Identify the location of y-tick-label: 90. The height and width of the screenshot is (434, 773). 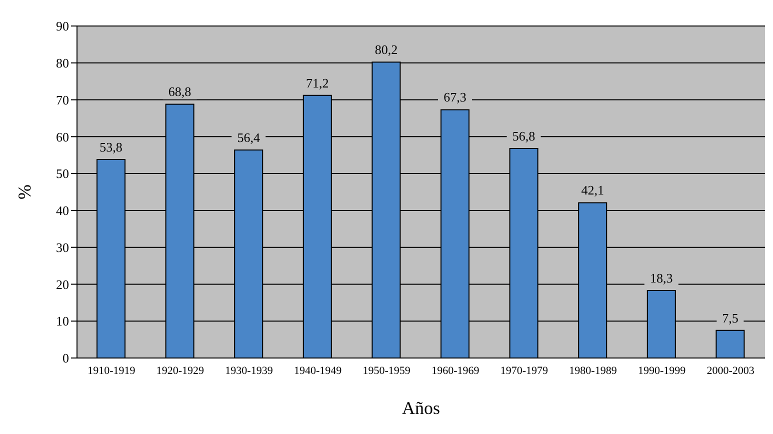
(62, 26).